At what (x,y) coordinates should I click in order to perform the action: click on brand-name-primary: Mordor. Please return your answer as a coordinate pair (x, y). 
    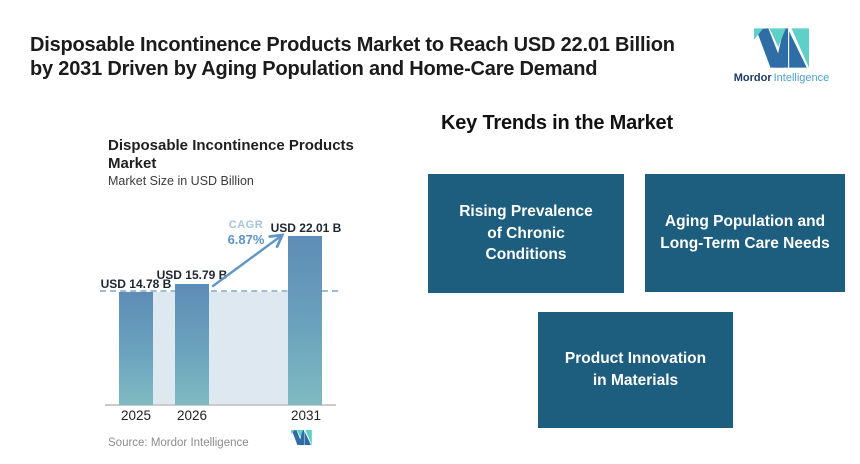
    Looking at the image, I should click on (752, 78).